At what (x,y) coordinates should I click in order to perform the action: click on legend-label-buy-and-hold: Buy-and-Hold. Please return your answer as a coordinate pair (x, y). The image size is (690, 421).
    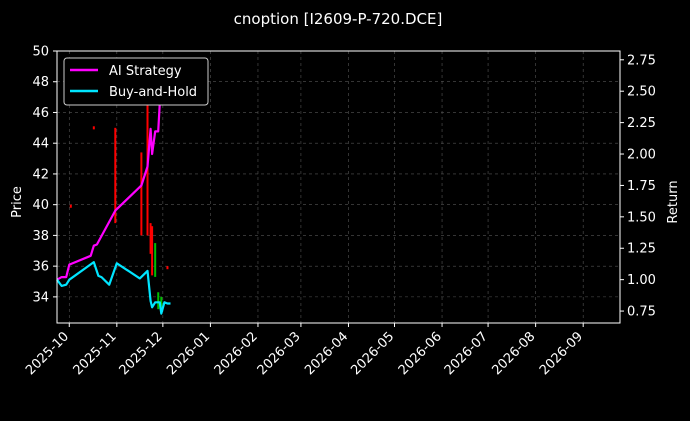
    Looking at the image, I should click on (153, 92).